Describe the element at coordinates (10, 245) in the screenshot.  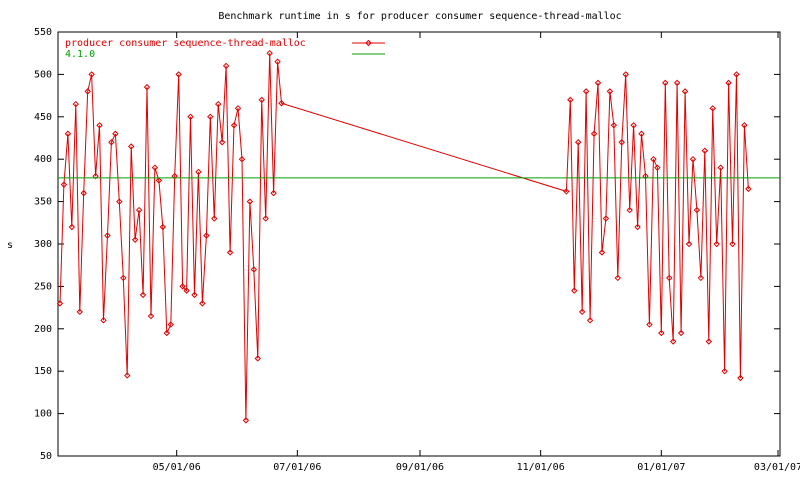
I see `y-axis-label: s` at that location.